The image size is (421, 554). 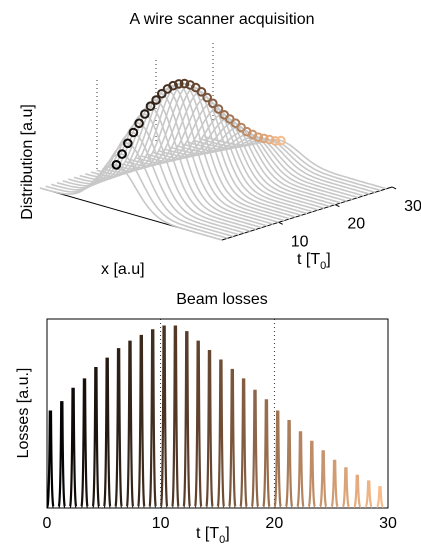 What do you see at coordinates (328, 259) in the screenshot?
I see `top-t-label-close: ]` at bounding box center [328, 259].